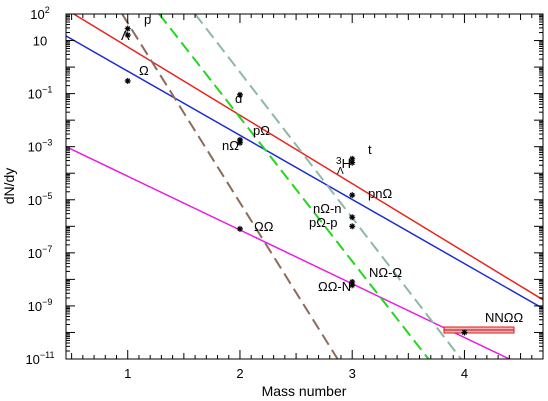  What do you see at coordinates (127, 373) in the screenshot?
I see `x-tick-label: 1` at bounding box center [127, 373].